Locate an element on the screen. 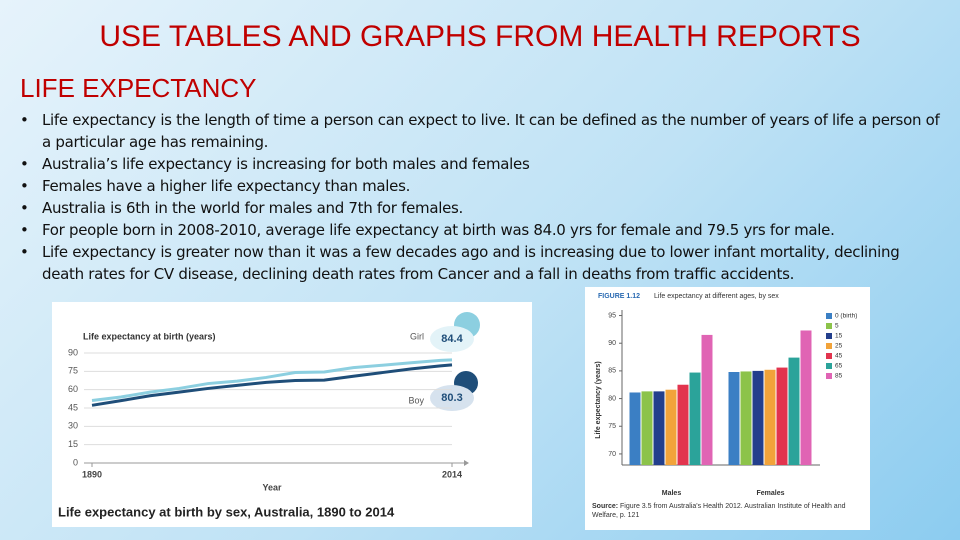 This screenshot has height=540, width=960. figure-label: FIGURE 1.12 is located at coordinates (619, 296).